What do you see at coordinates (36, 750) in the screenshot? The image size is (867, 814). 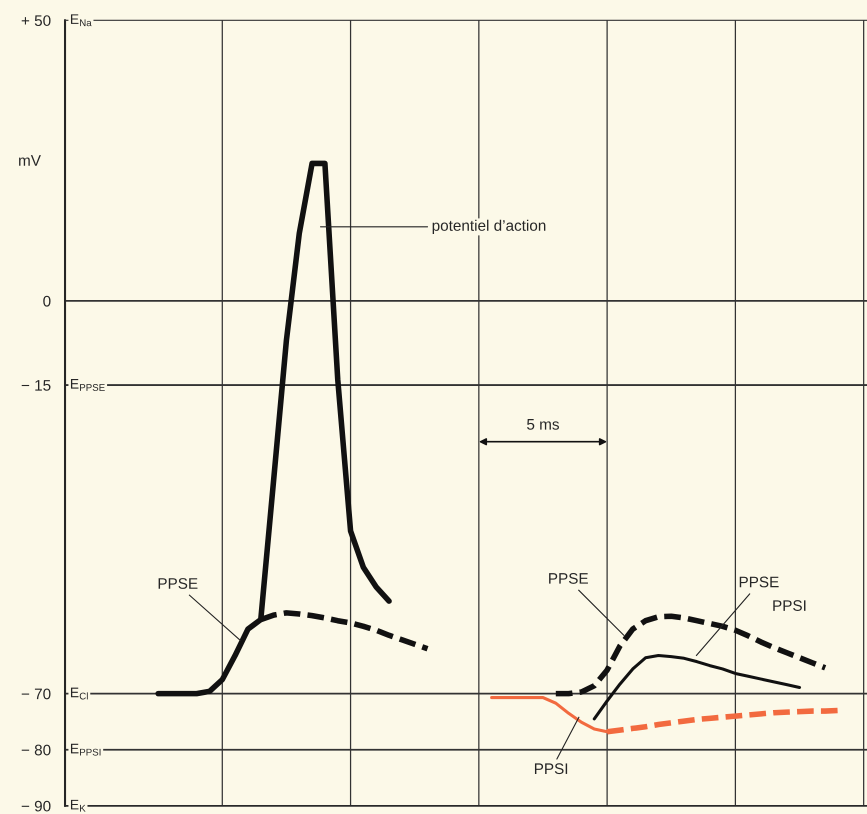 I see `y-tick-label: − 80` at bounding box center [36, 750].